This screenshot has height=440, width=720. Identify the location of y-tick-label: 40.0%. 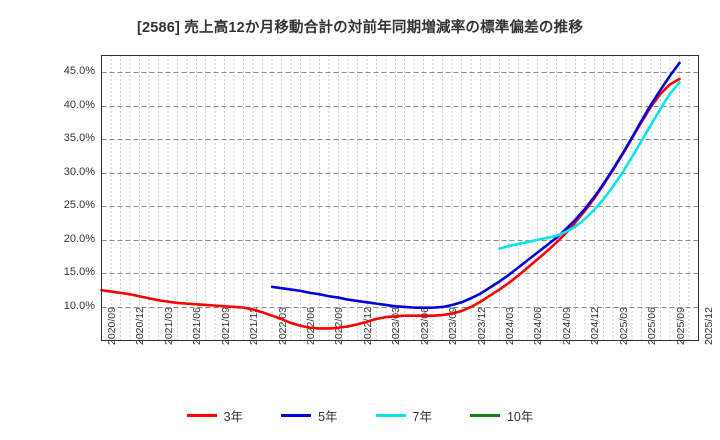
(79, 104).